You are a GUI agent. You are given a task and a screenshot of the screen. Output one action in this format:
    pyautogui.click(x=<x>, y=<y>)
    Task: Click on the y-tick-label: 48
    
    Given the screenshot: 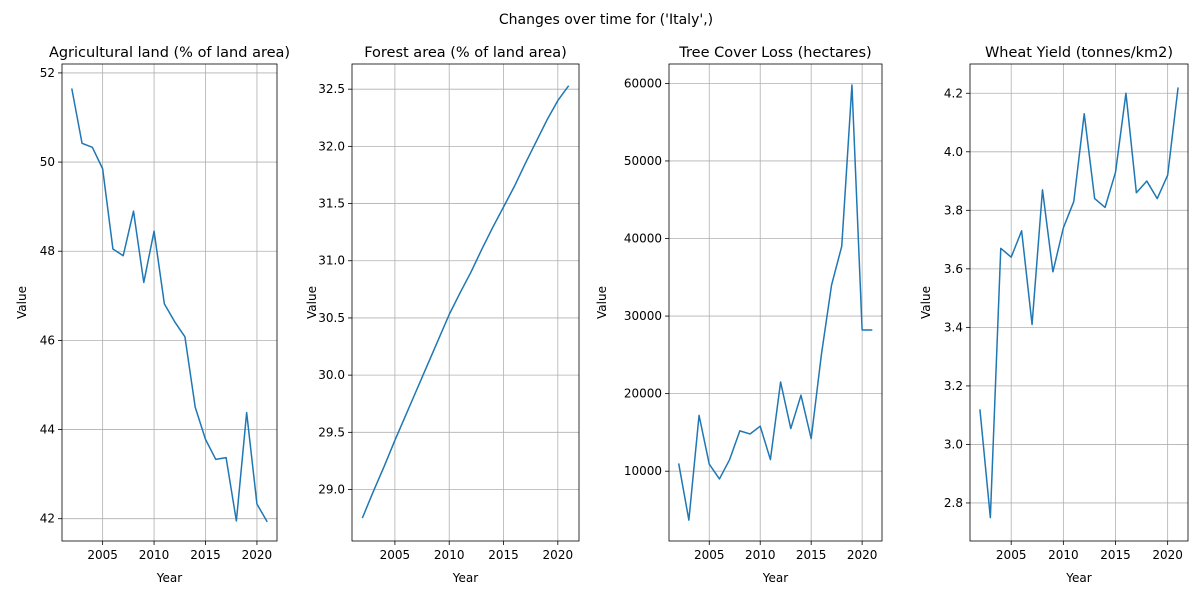 What is the action you would take?
    pyautogui.click(x=47, y=251)
    